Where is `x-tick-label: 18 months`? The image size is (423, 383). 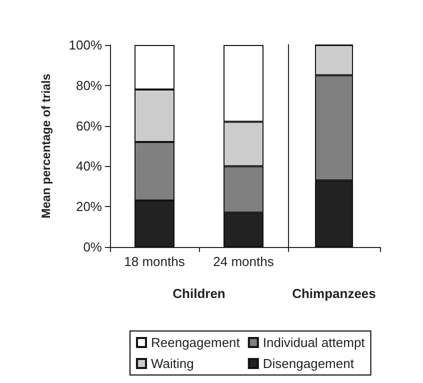
x-tick-label: 18 months is located at coordinates (155, 261).